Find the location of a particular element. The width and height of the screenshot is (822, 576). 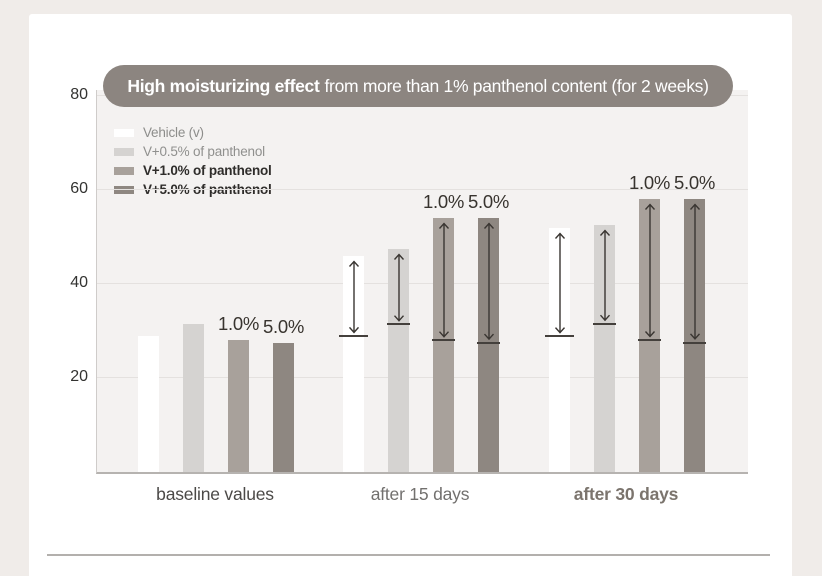

chart-title-highlight: High moisturizing effect is located at coordinates (223, 85).